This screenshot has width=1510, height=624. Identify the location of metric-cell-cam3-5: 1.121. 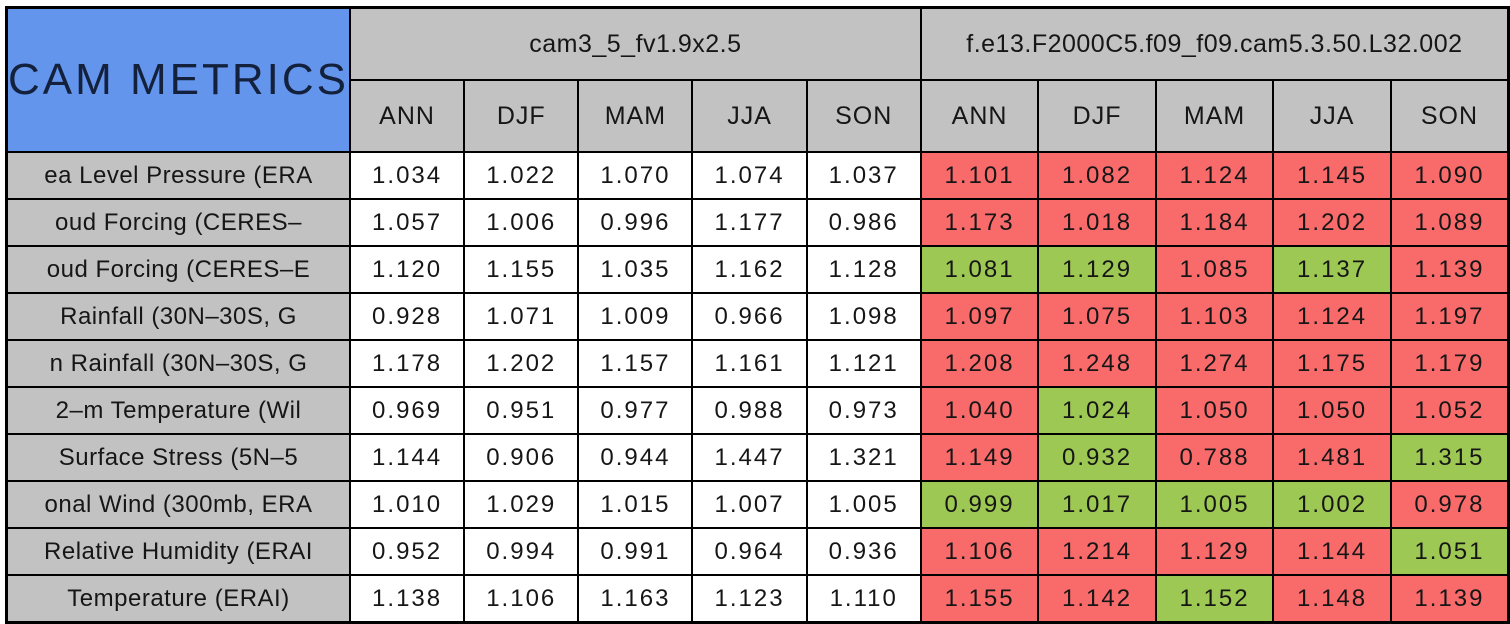
(863, 363).